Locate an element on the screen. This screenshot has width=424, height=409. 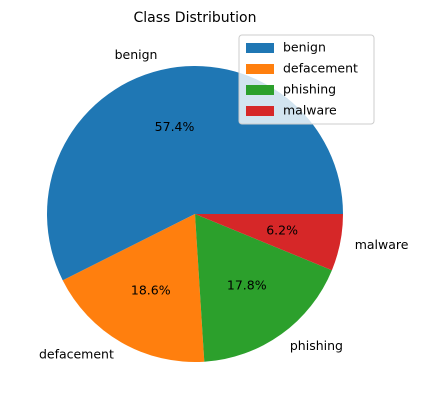
legend-swatch-phishing is located at coordinates (260, 90).